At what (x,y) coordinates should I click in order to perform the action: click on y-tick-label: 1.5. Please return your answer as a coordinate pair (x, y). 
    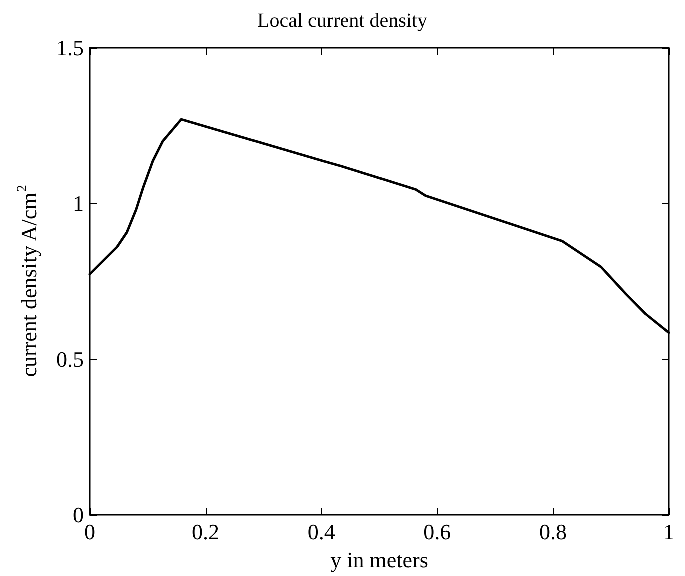
    Looking at the image, I should click on (70, 48).